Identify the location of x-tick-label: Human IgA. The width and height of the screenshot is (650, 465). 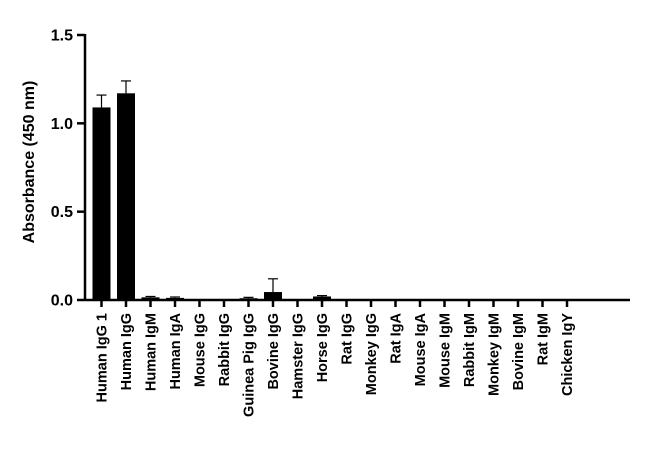
(176, 350).